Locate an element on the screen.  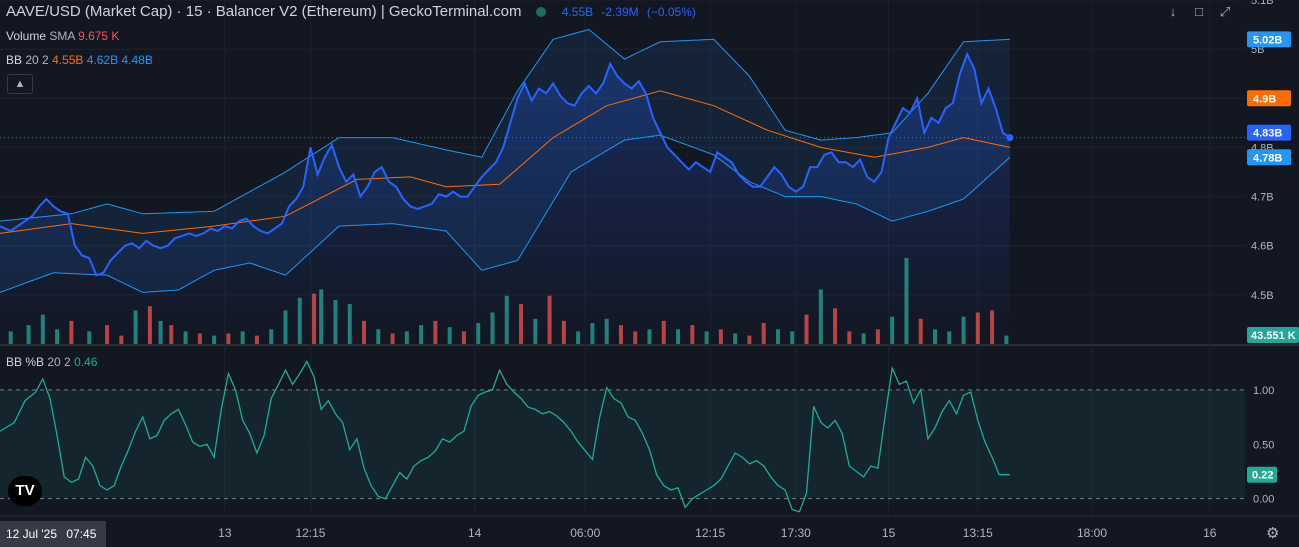
bb-legend: BB 20 2 4.55B 4.62B 4.48B is located at coordinates (79, 60).